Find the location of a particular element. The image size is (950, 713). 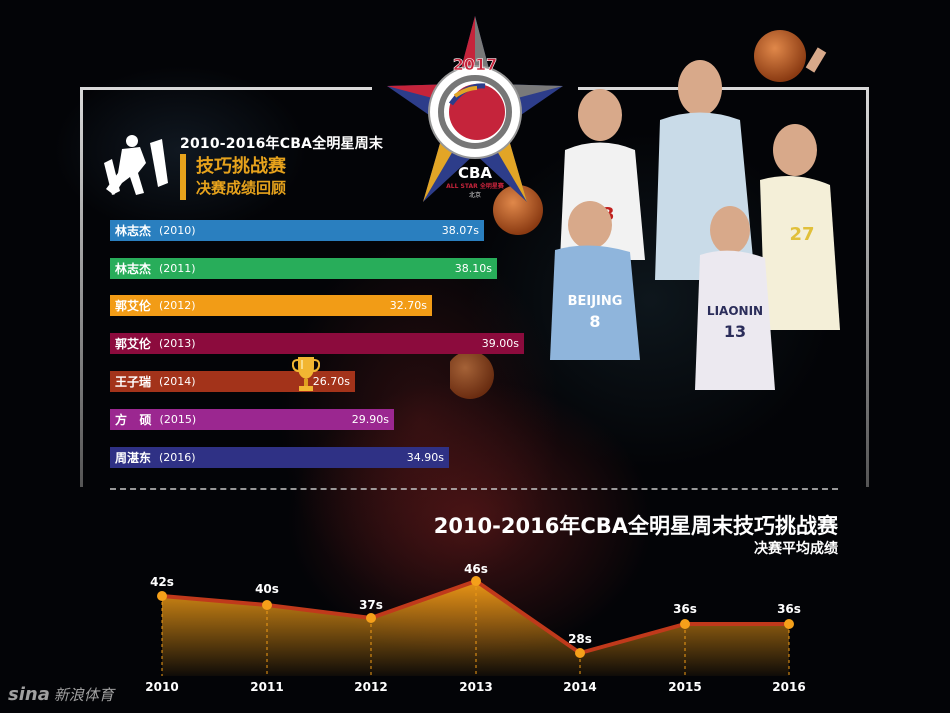

x-axis-label: 2011 is located at coordinates (266, 687).